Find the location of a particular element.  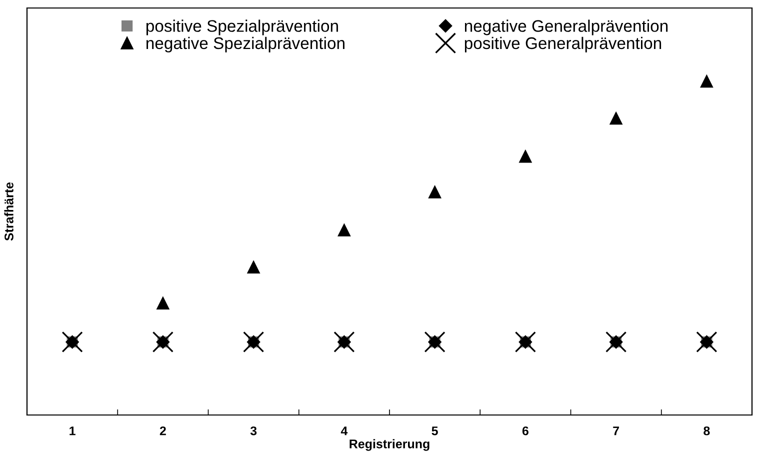

legend-label: positive Generalprävention is located at coordinates (563, 44).